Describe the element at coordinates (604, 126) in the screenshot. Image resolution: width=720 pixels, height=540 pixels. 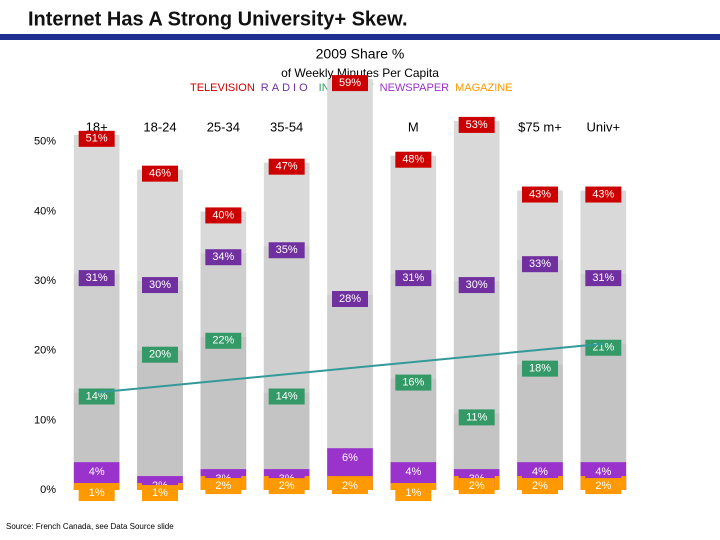
I see `x-tick-label: Univ+` at that location.